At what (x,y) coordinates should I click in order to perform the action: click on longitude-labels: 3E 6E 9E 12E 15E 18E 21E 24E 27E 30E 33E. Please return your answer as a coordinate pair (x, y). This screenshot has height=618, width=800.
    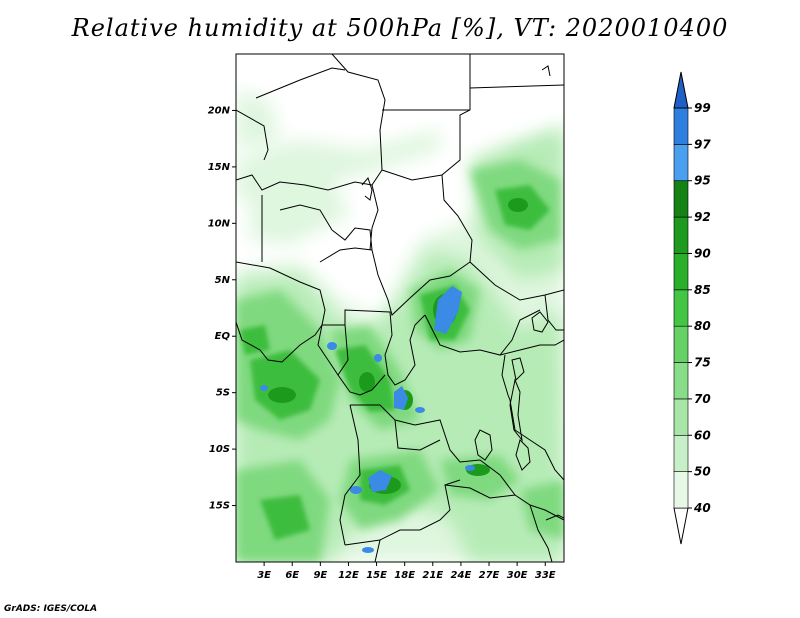
    Looking at the image, I should click on (406, 575).